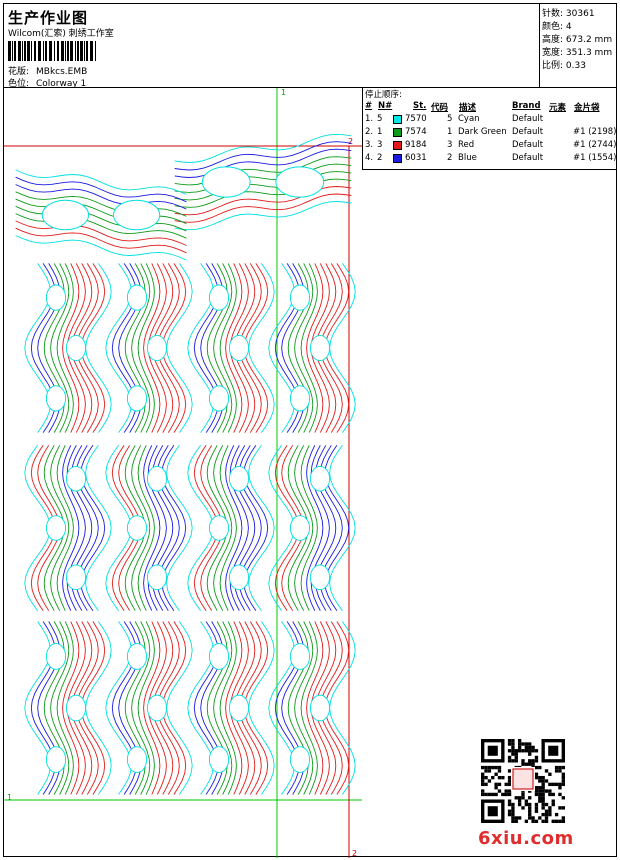 The height and width of the screenshot is (860, 620). What do you see at coordinates (380, 119) in the screenshot?
I see `row-needle: 5` at bounding box center [380, 119].